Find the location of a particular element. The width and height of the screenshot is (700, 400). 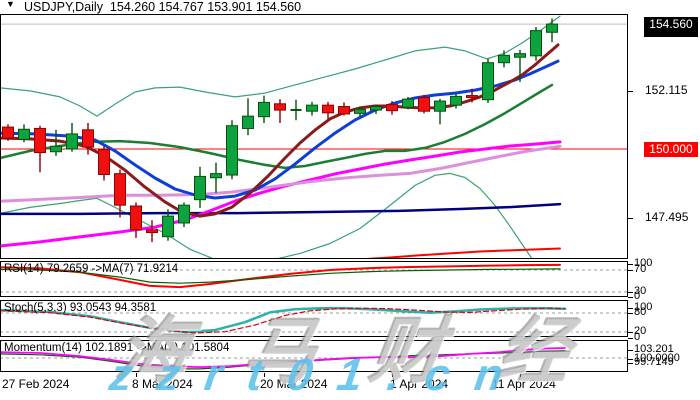

indicator-axis-label: 103.201 is located at coordinates (654, 349).